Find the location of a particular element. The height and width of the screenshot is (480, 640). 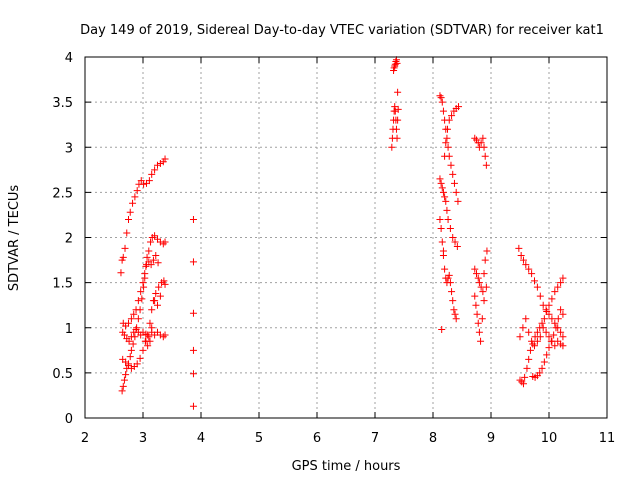

x-tick-labels: 2 3 4 5 6 7 8 9 10 11 is located at coordinates (348, 438).